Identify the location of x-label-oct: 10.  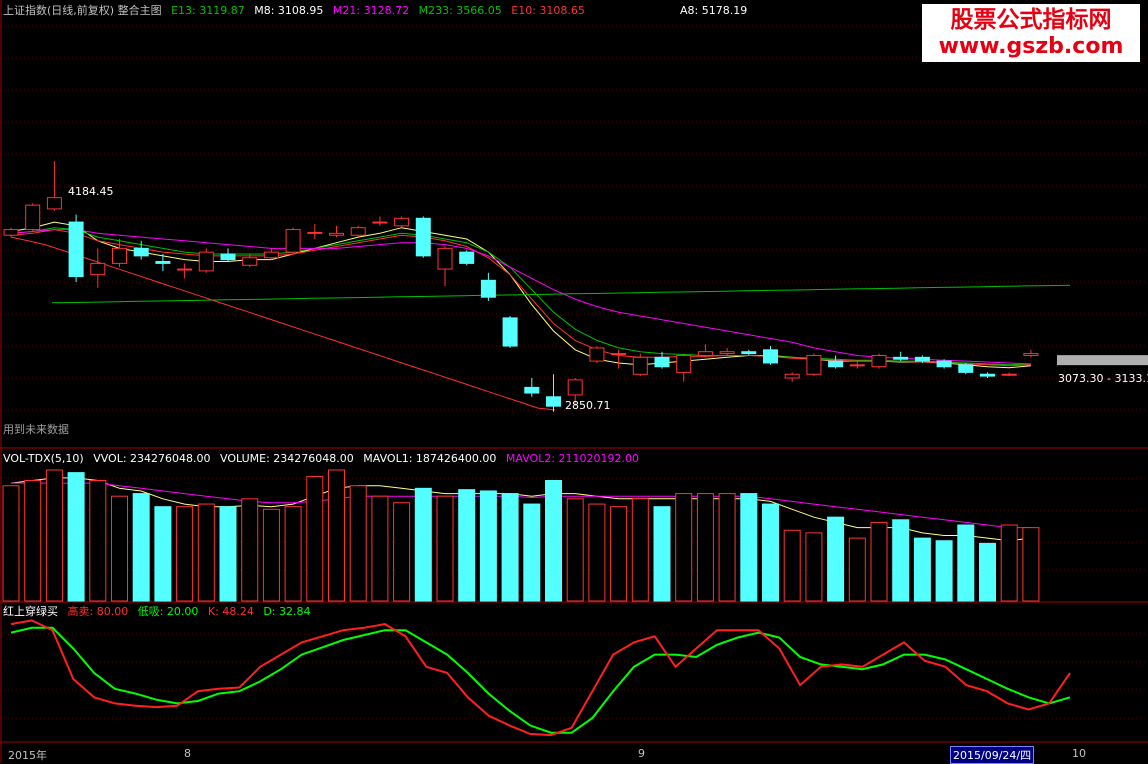
(1079, 753).